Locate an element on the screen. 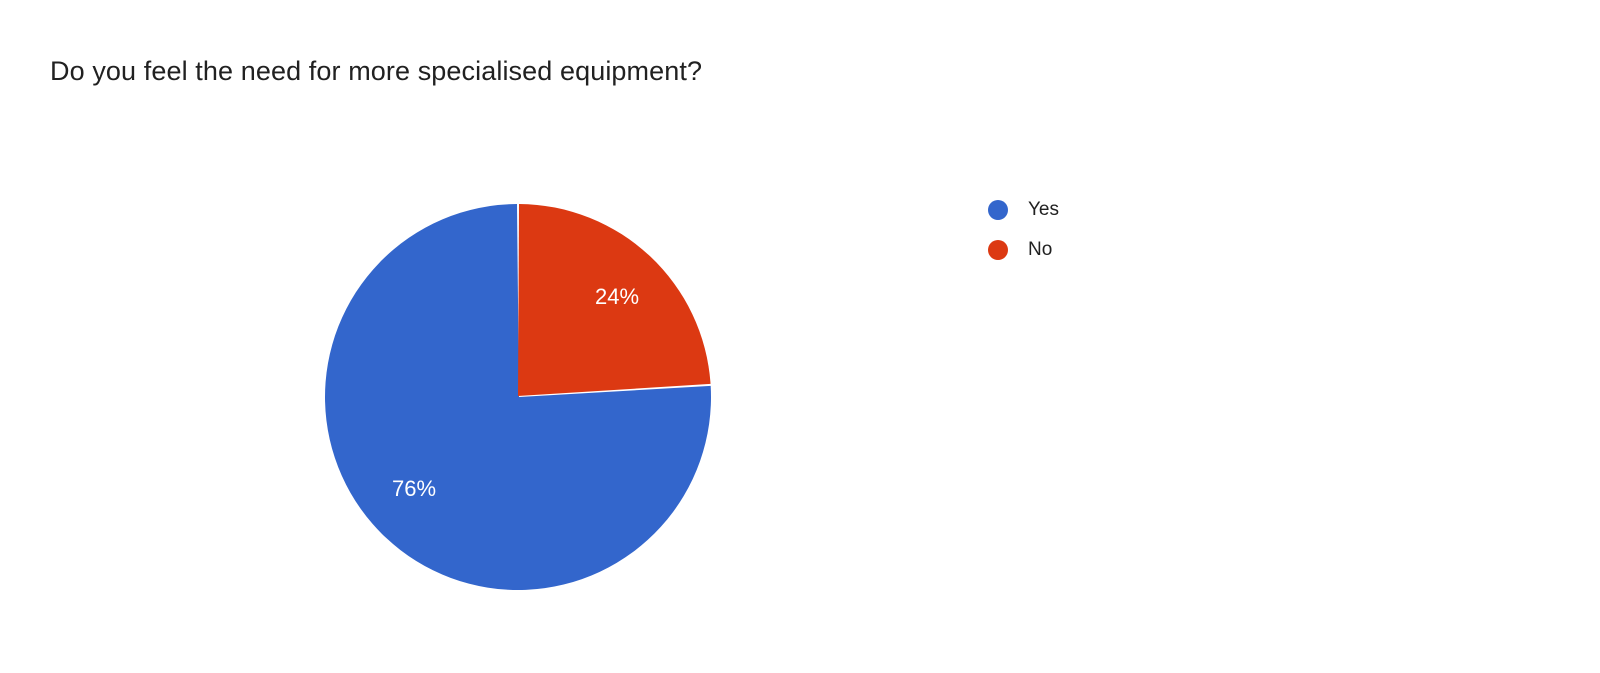 This screenshot has height=673, width=1600. pie-slices is located at coordinates (518, 397).